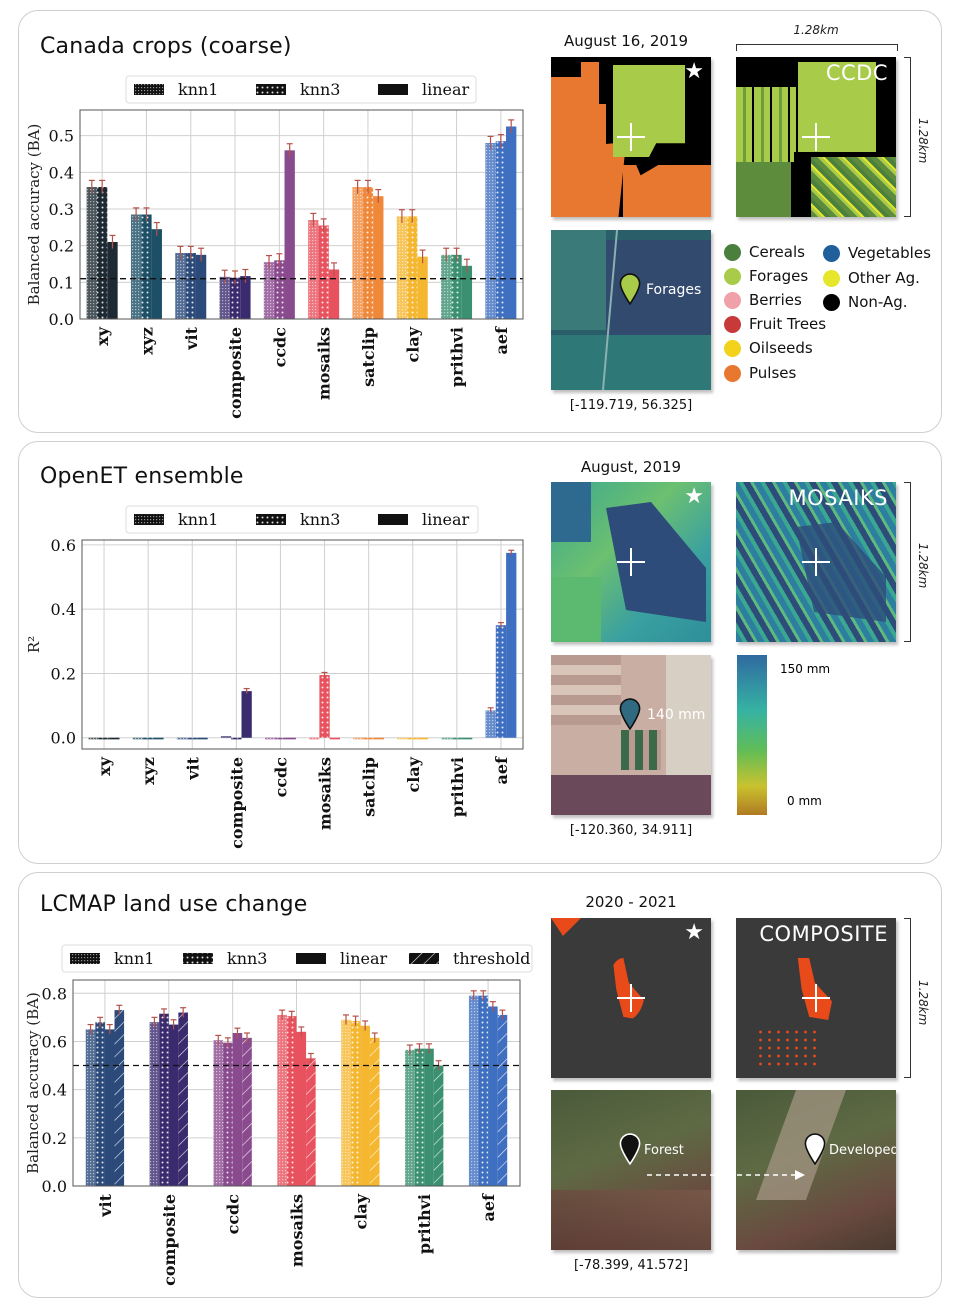 The height and width of the screenshot is (1308, 960). What do you see at coordinates (198, 89) in the screenshot?
I see `legend-label: knn1` at bounding box center [198, 89].